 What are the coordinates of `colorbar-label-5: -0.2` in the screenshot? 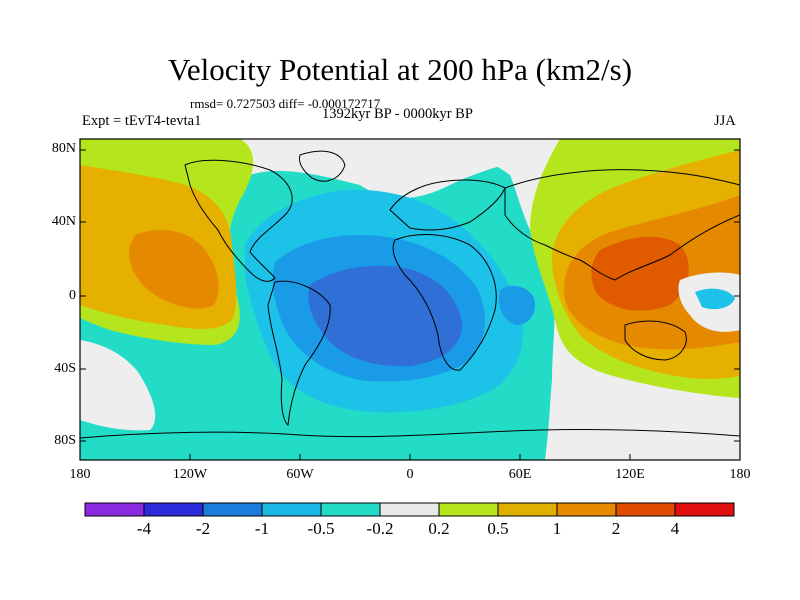 It's located at (380, 528).